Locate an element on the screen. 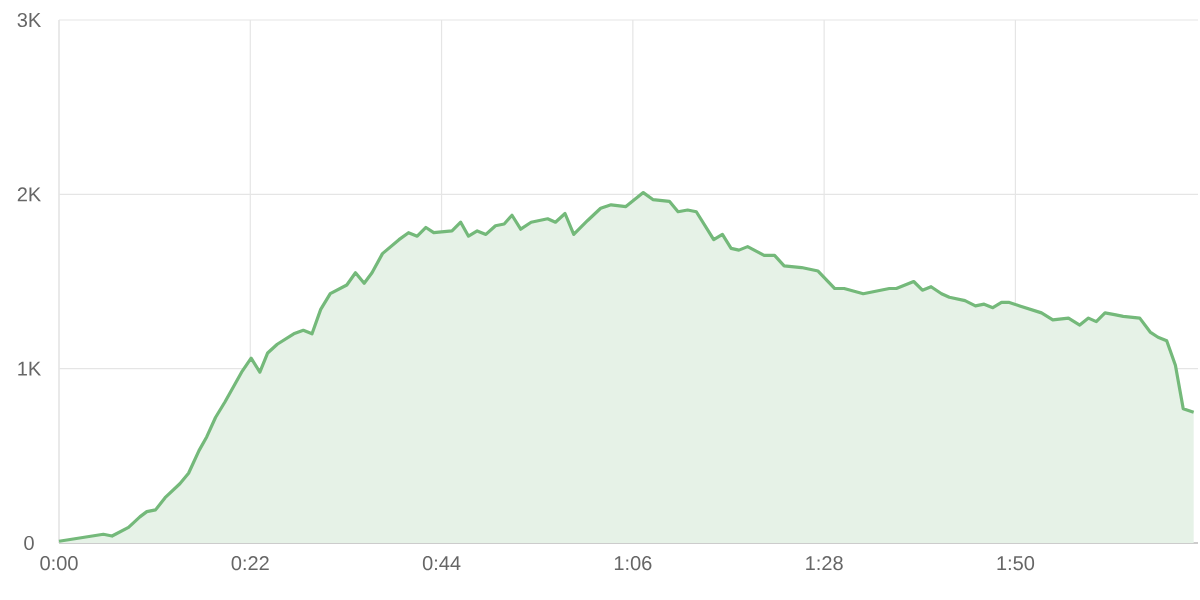  y-tick-label: 2K is located at coordinates (29, 194).